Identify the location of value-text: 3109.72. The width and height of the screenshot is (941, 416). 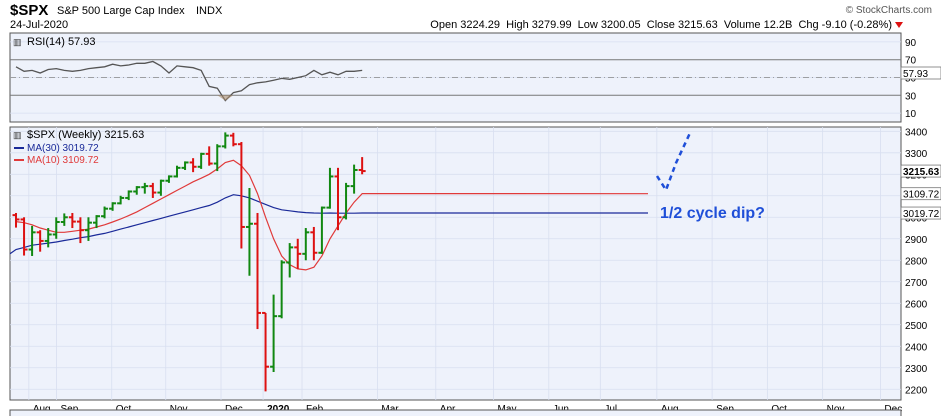
(921, 195).